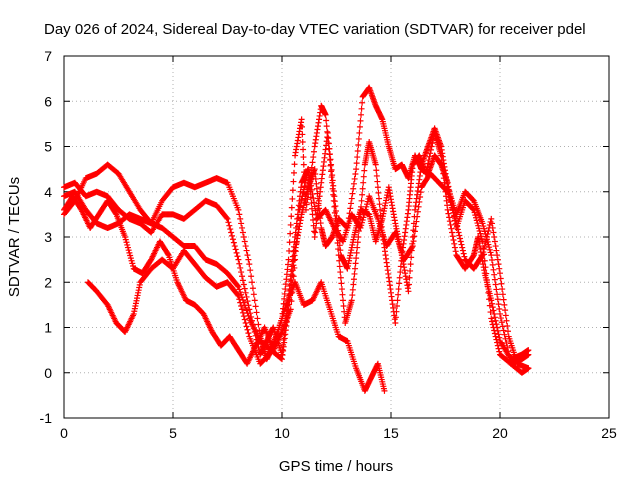 The width and height of the screenshot is (640, 480). I want to click on x-tick-label: 0, so click(64, 433).